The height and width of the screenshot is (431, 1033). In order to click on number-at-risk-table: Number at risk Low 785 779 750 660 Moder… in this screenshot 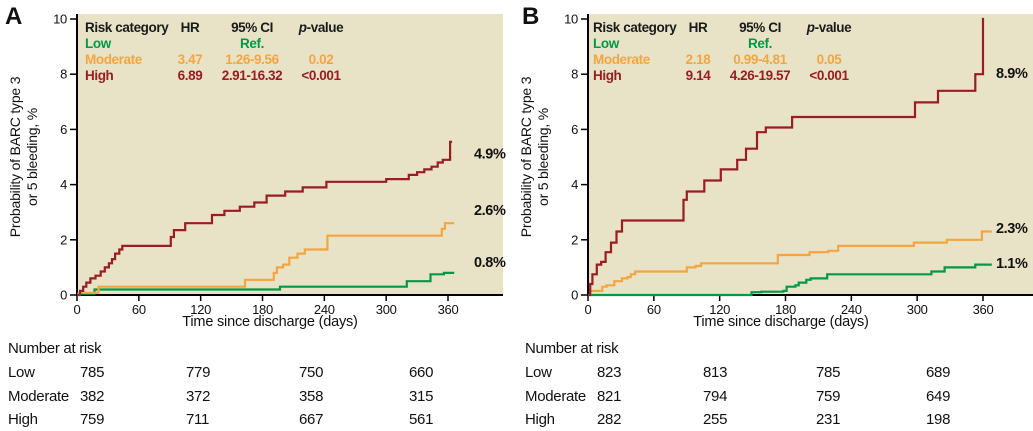, I will do `click(221, 384)`.